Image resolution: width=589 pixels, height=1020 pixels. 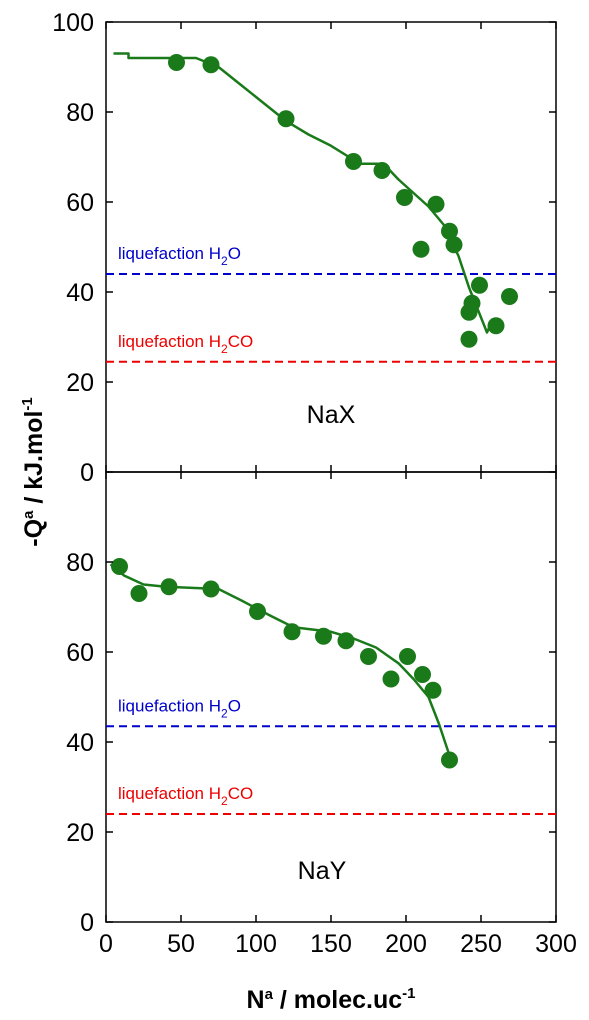 What do you see at coordinates (224, 261) in the screenshot?
I see `nax-water-label-sub: 2` at bounding box center [224, 261].